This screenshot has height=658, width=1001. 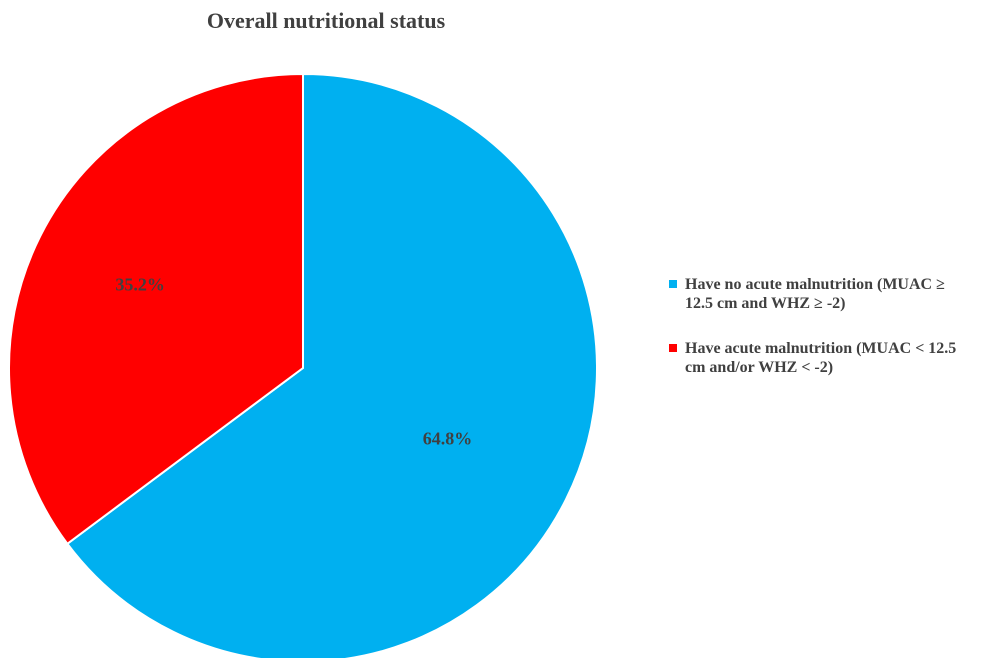 I want to click on data-label-acute-malnutrition: 35.2%, so click(x=140, y=284).